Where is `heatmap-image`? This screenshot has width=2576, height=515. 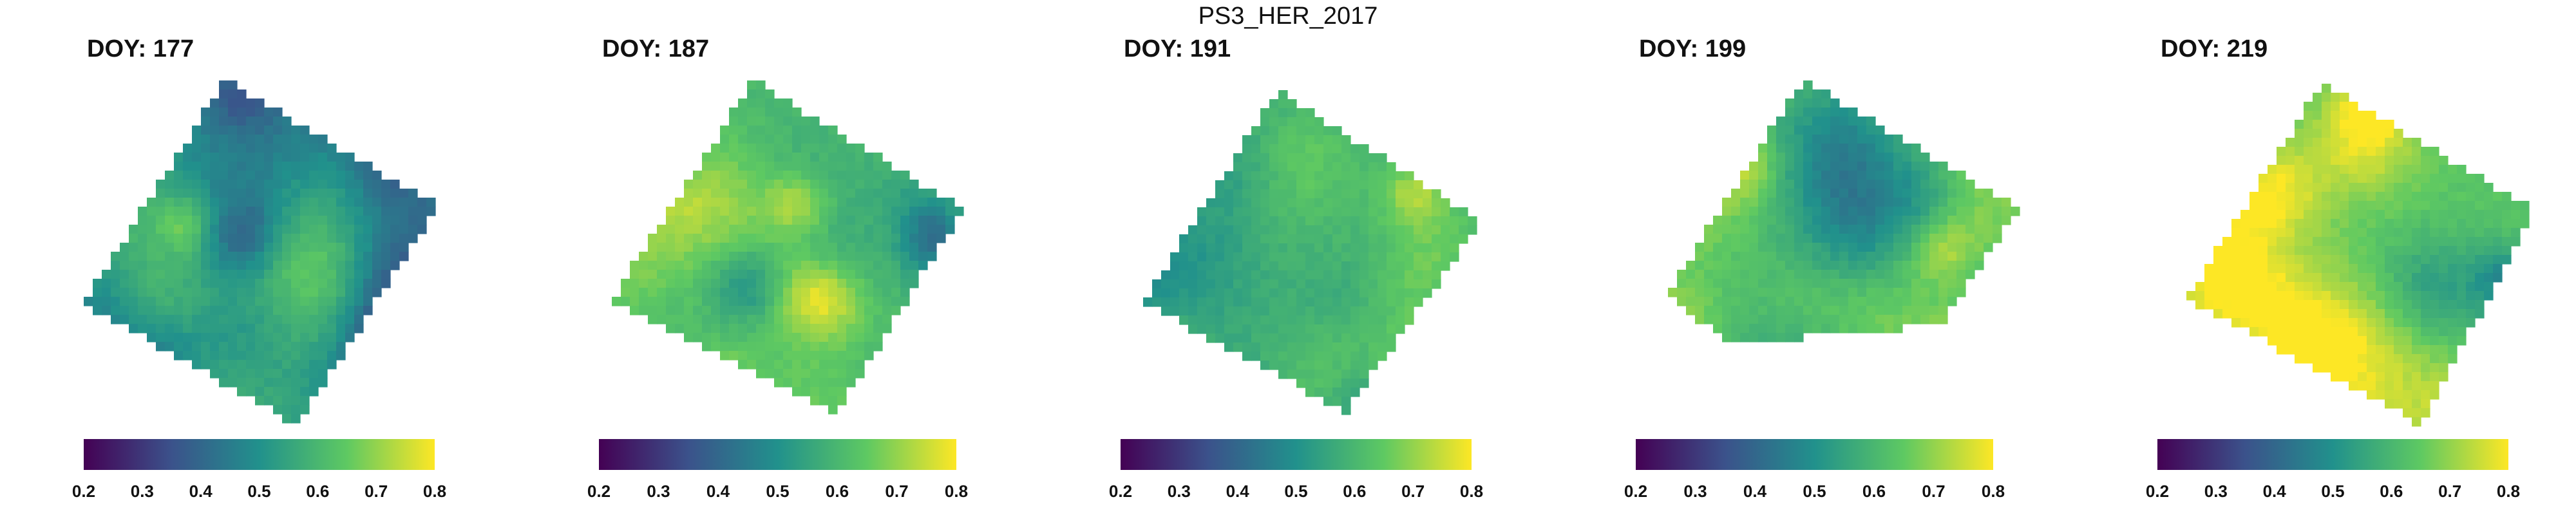
heatmap-image is located at coordinates (1844, 211).